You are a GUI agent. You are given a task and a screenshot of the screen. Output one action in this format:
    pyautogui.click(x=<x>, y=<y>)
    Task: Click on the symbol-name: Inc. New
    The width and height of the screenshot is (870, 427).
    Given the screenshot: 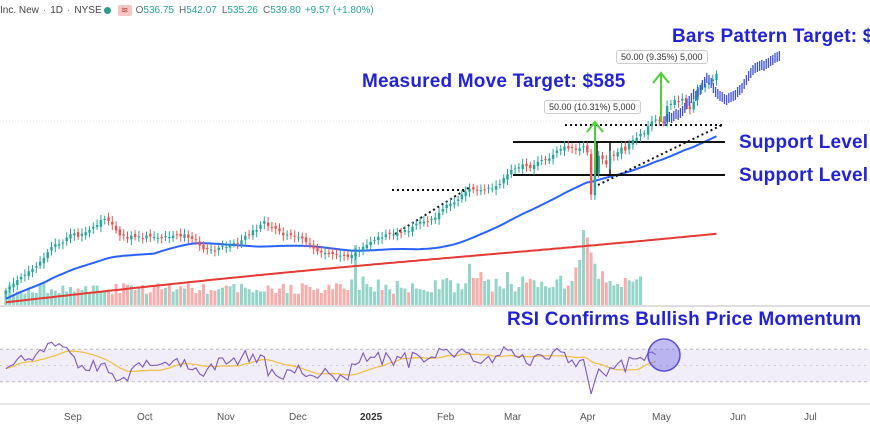 What is the action you would take?
    pyautogui.click(x=19, y=10)
    